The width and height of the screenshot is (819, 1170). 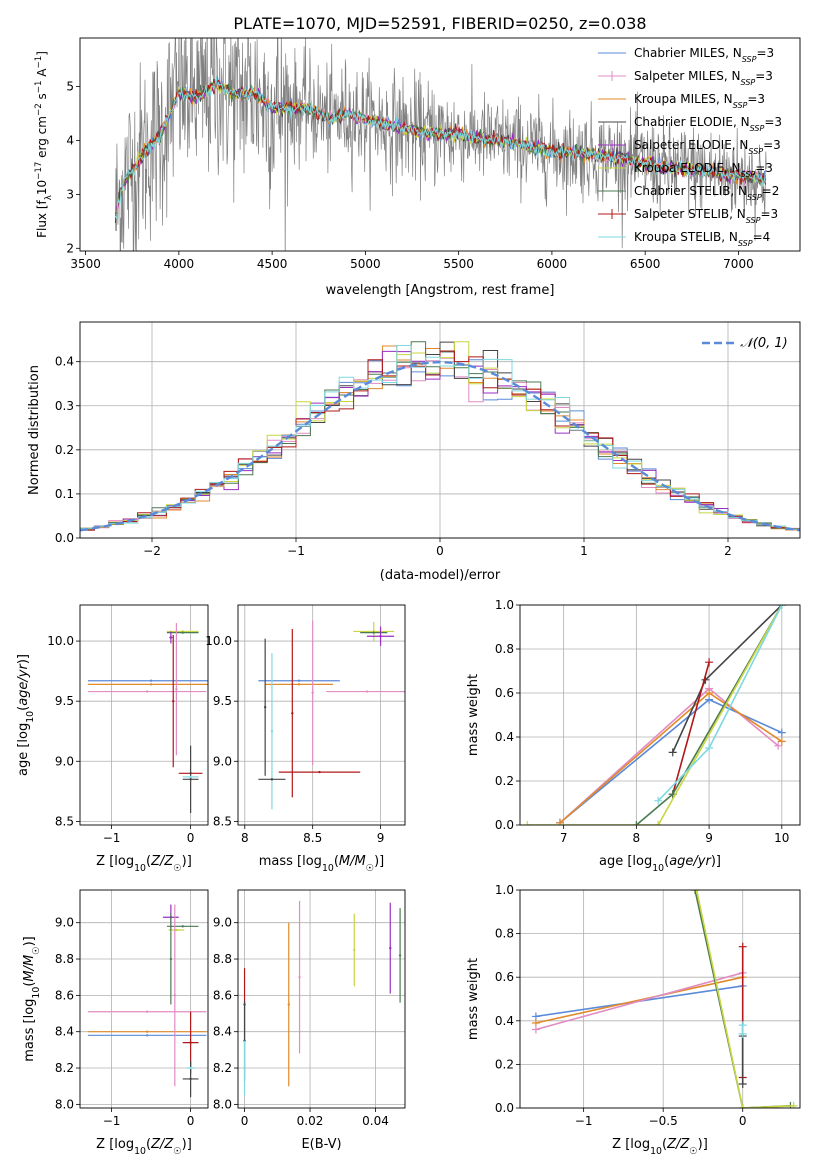 I want to click on legend-label: Kroupa STELIB, NSSP=4, so click(x=702, y=239).